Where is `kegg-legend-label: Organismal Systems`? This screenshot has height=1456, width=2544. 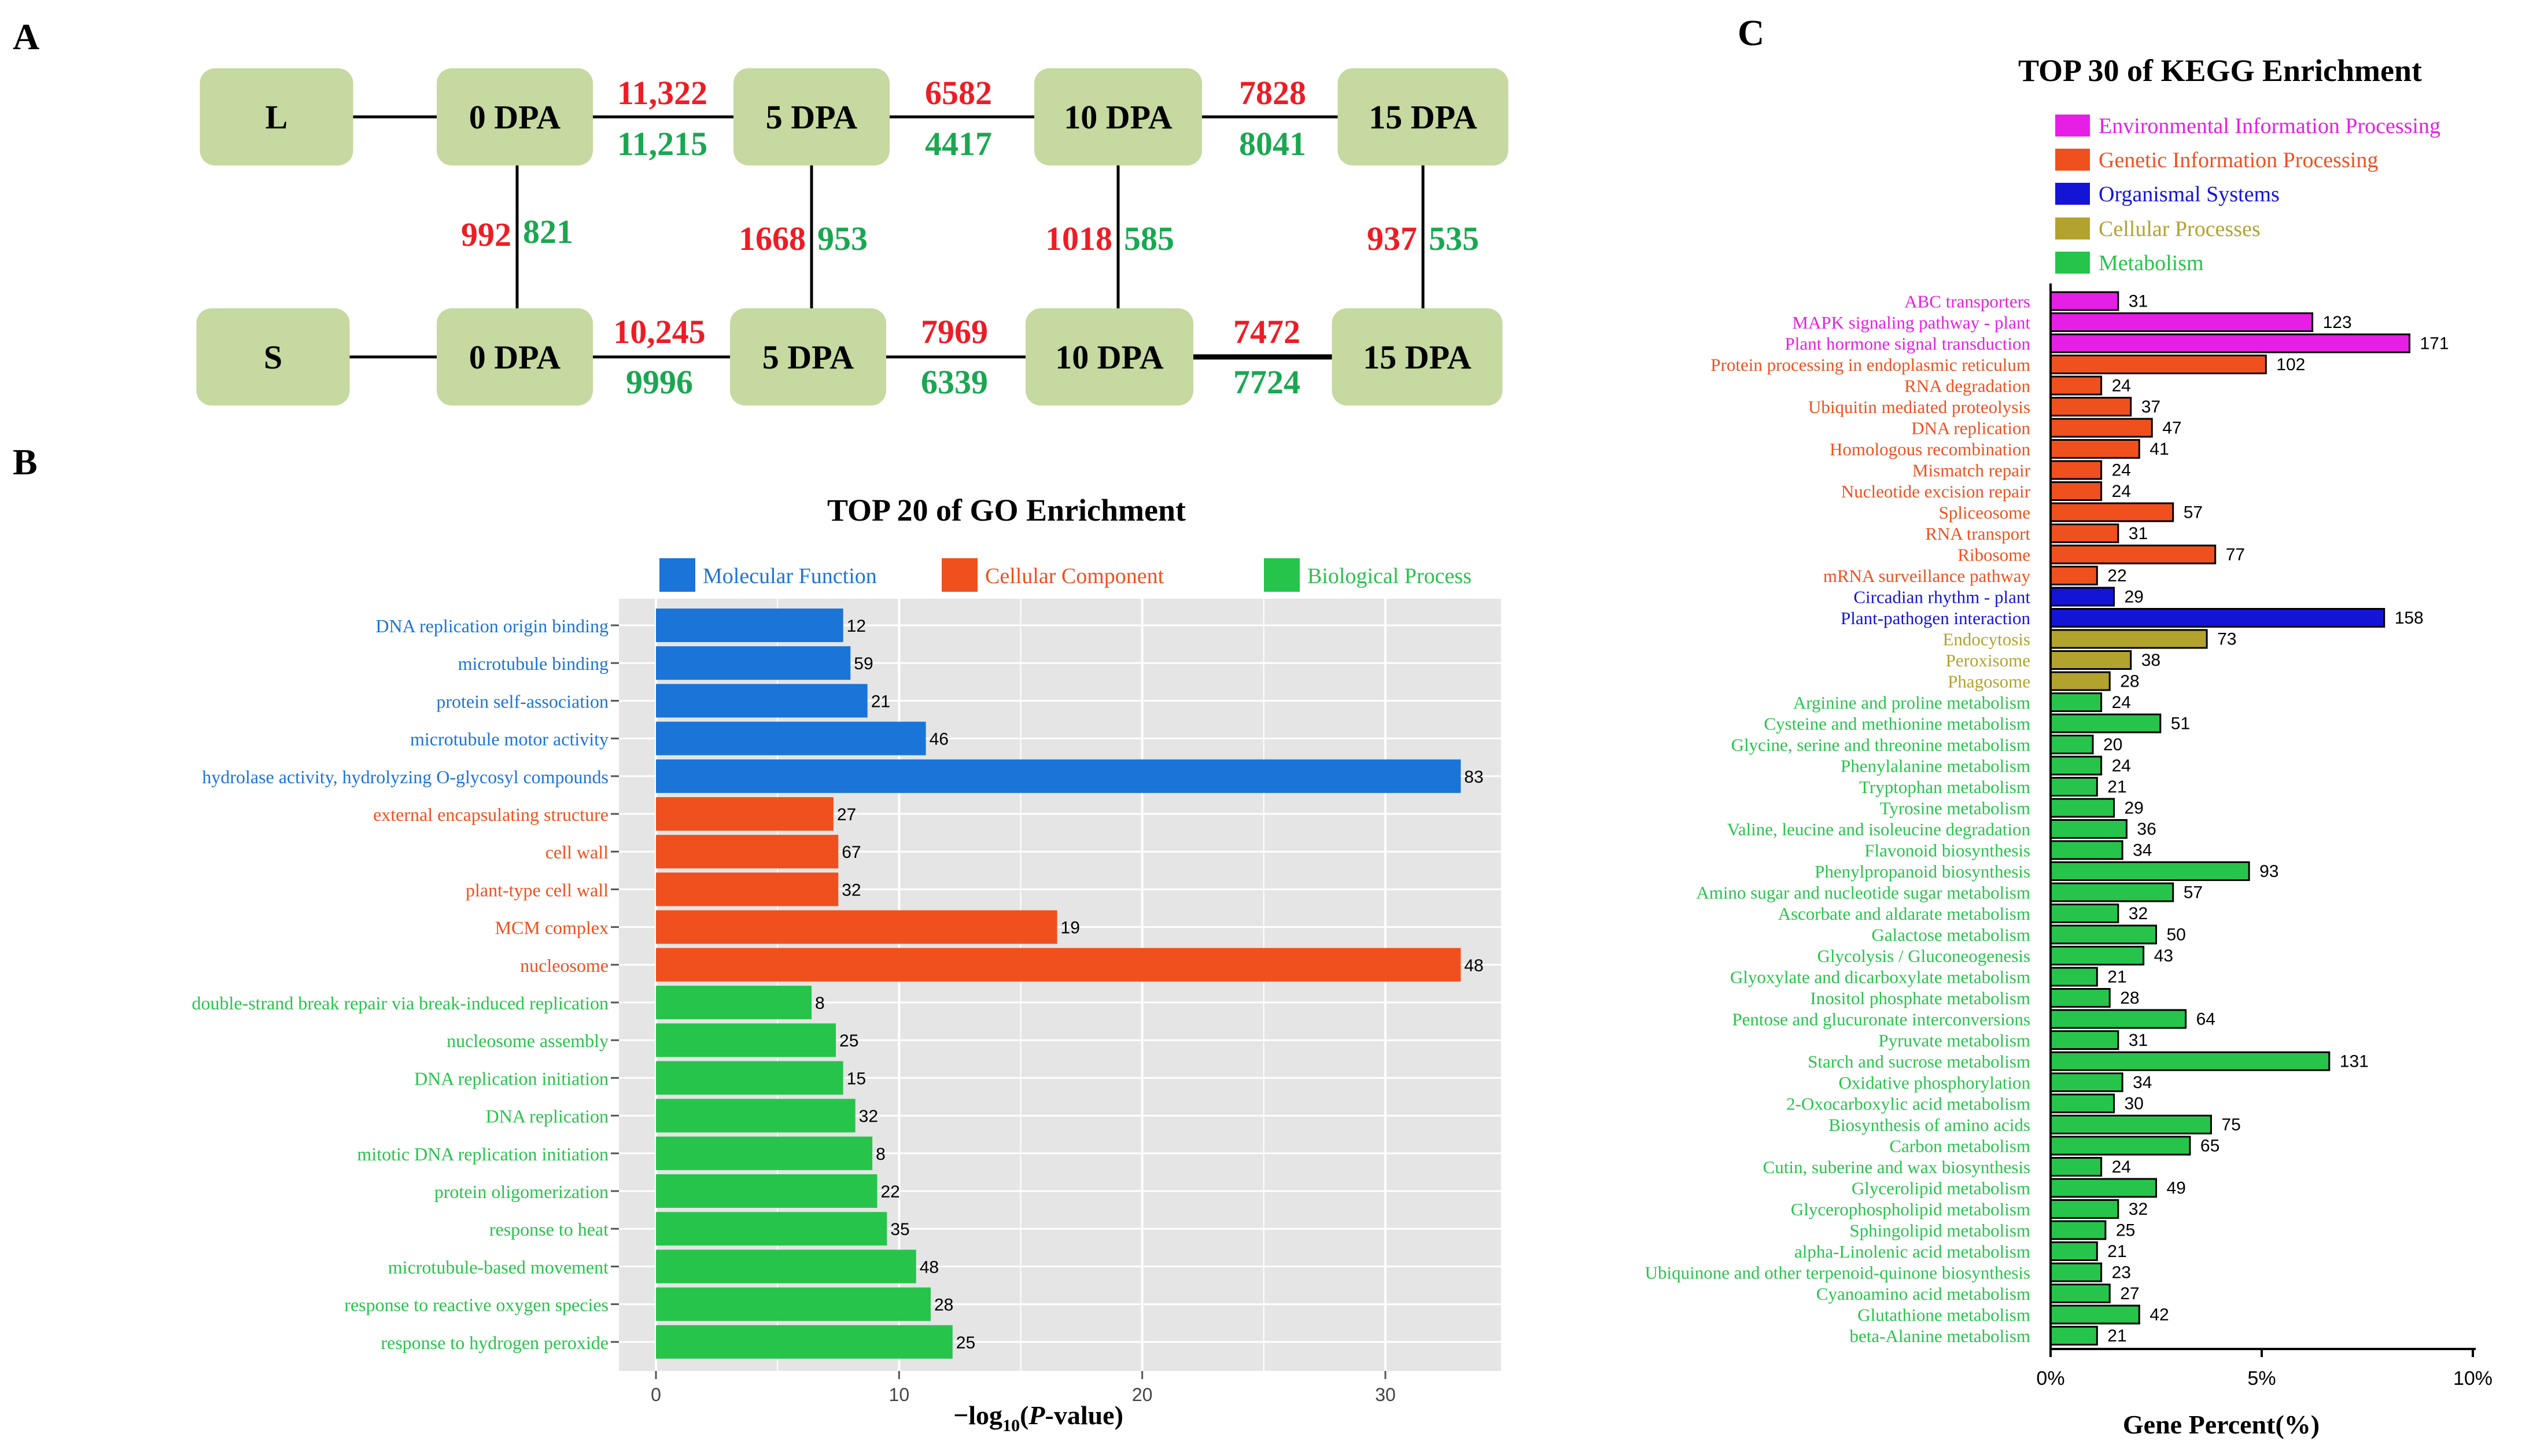
kegg-legend-label: Organismal Systems is located at coordinates (2189, 195).